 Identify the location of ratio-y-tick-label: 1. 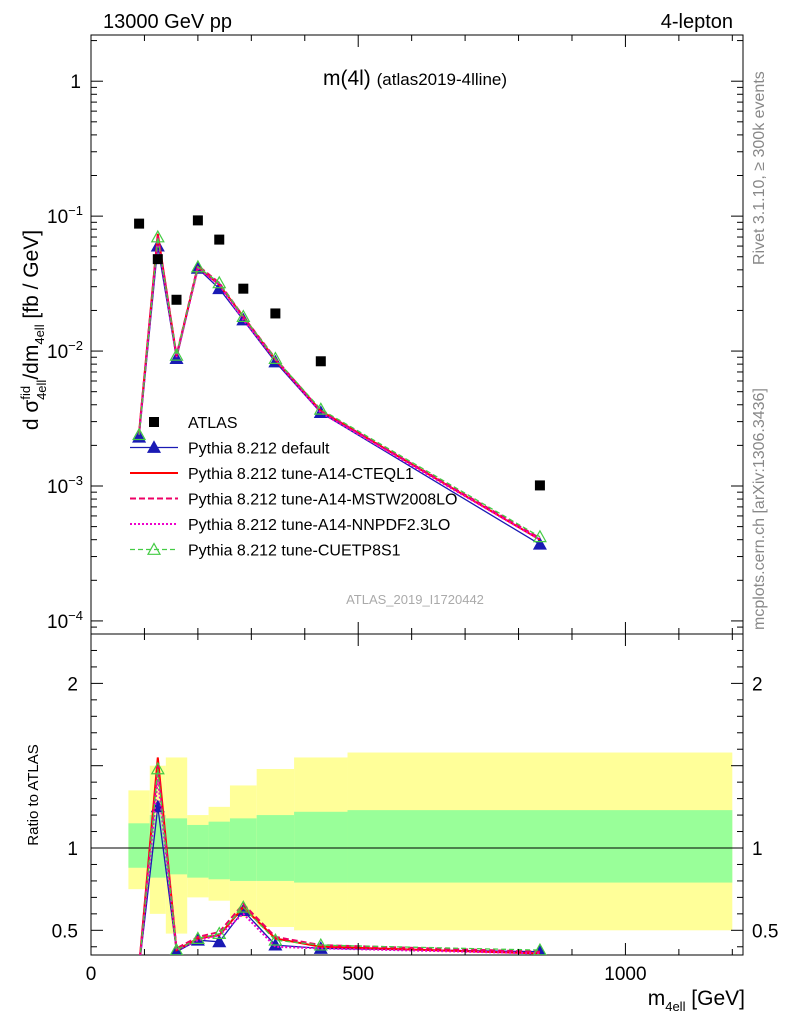
(72, 849).